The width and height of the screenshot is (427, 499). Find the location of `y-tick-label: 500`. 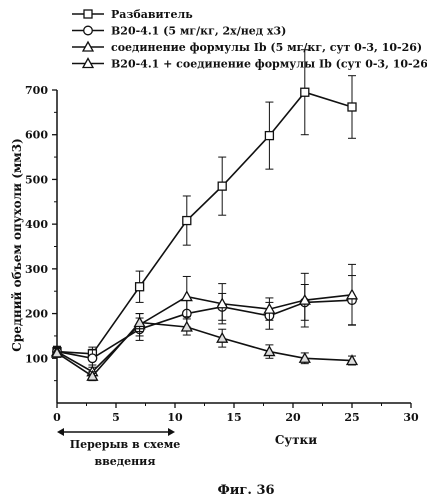

y-tick-label: 500 is located at coordinates (36, 179).